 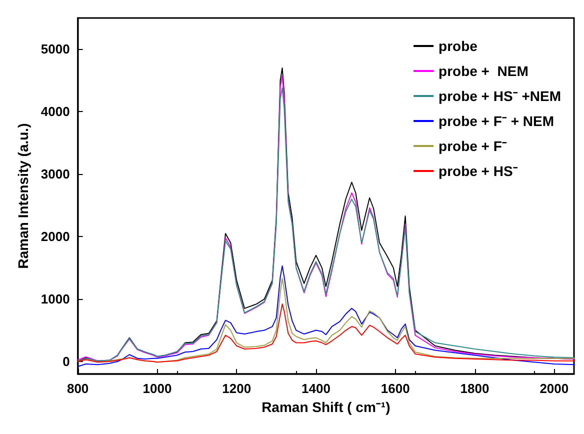 I want to click on y-tick-label: 1000, so click(x=55, y=299).